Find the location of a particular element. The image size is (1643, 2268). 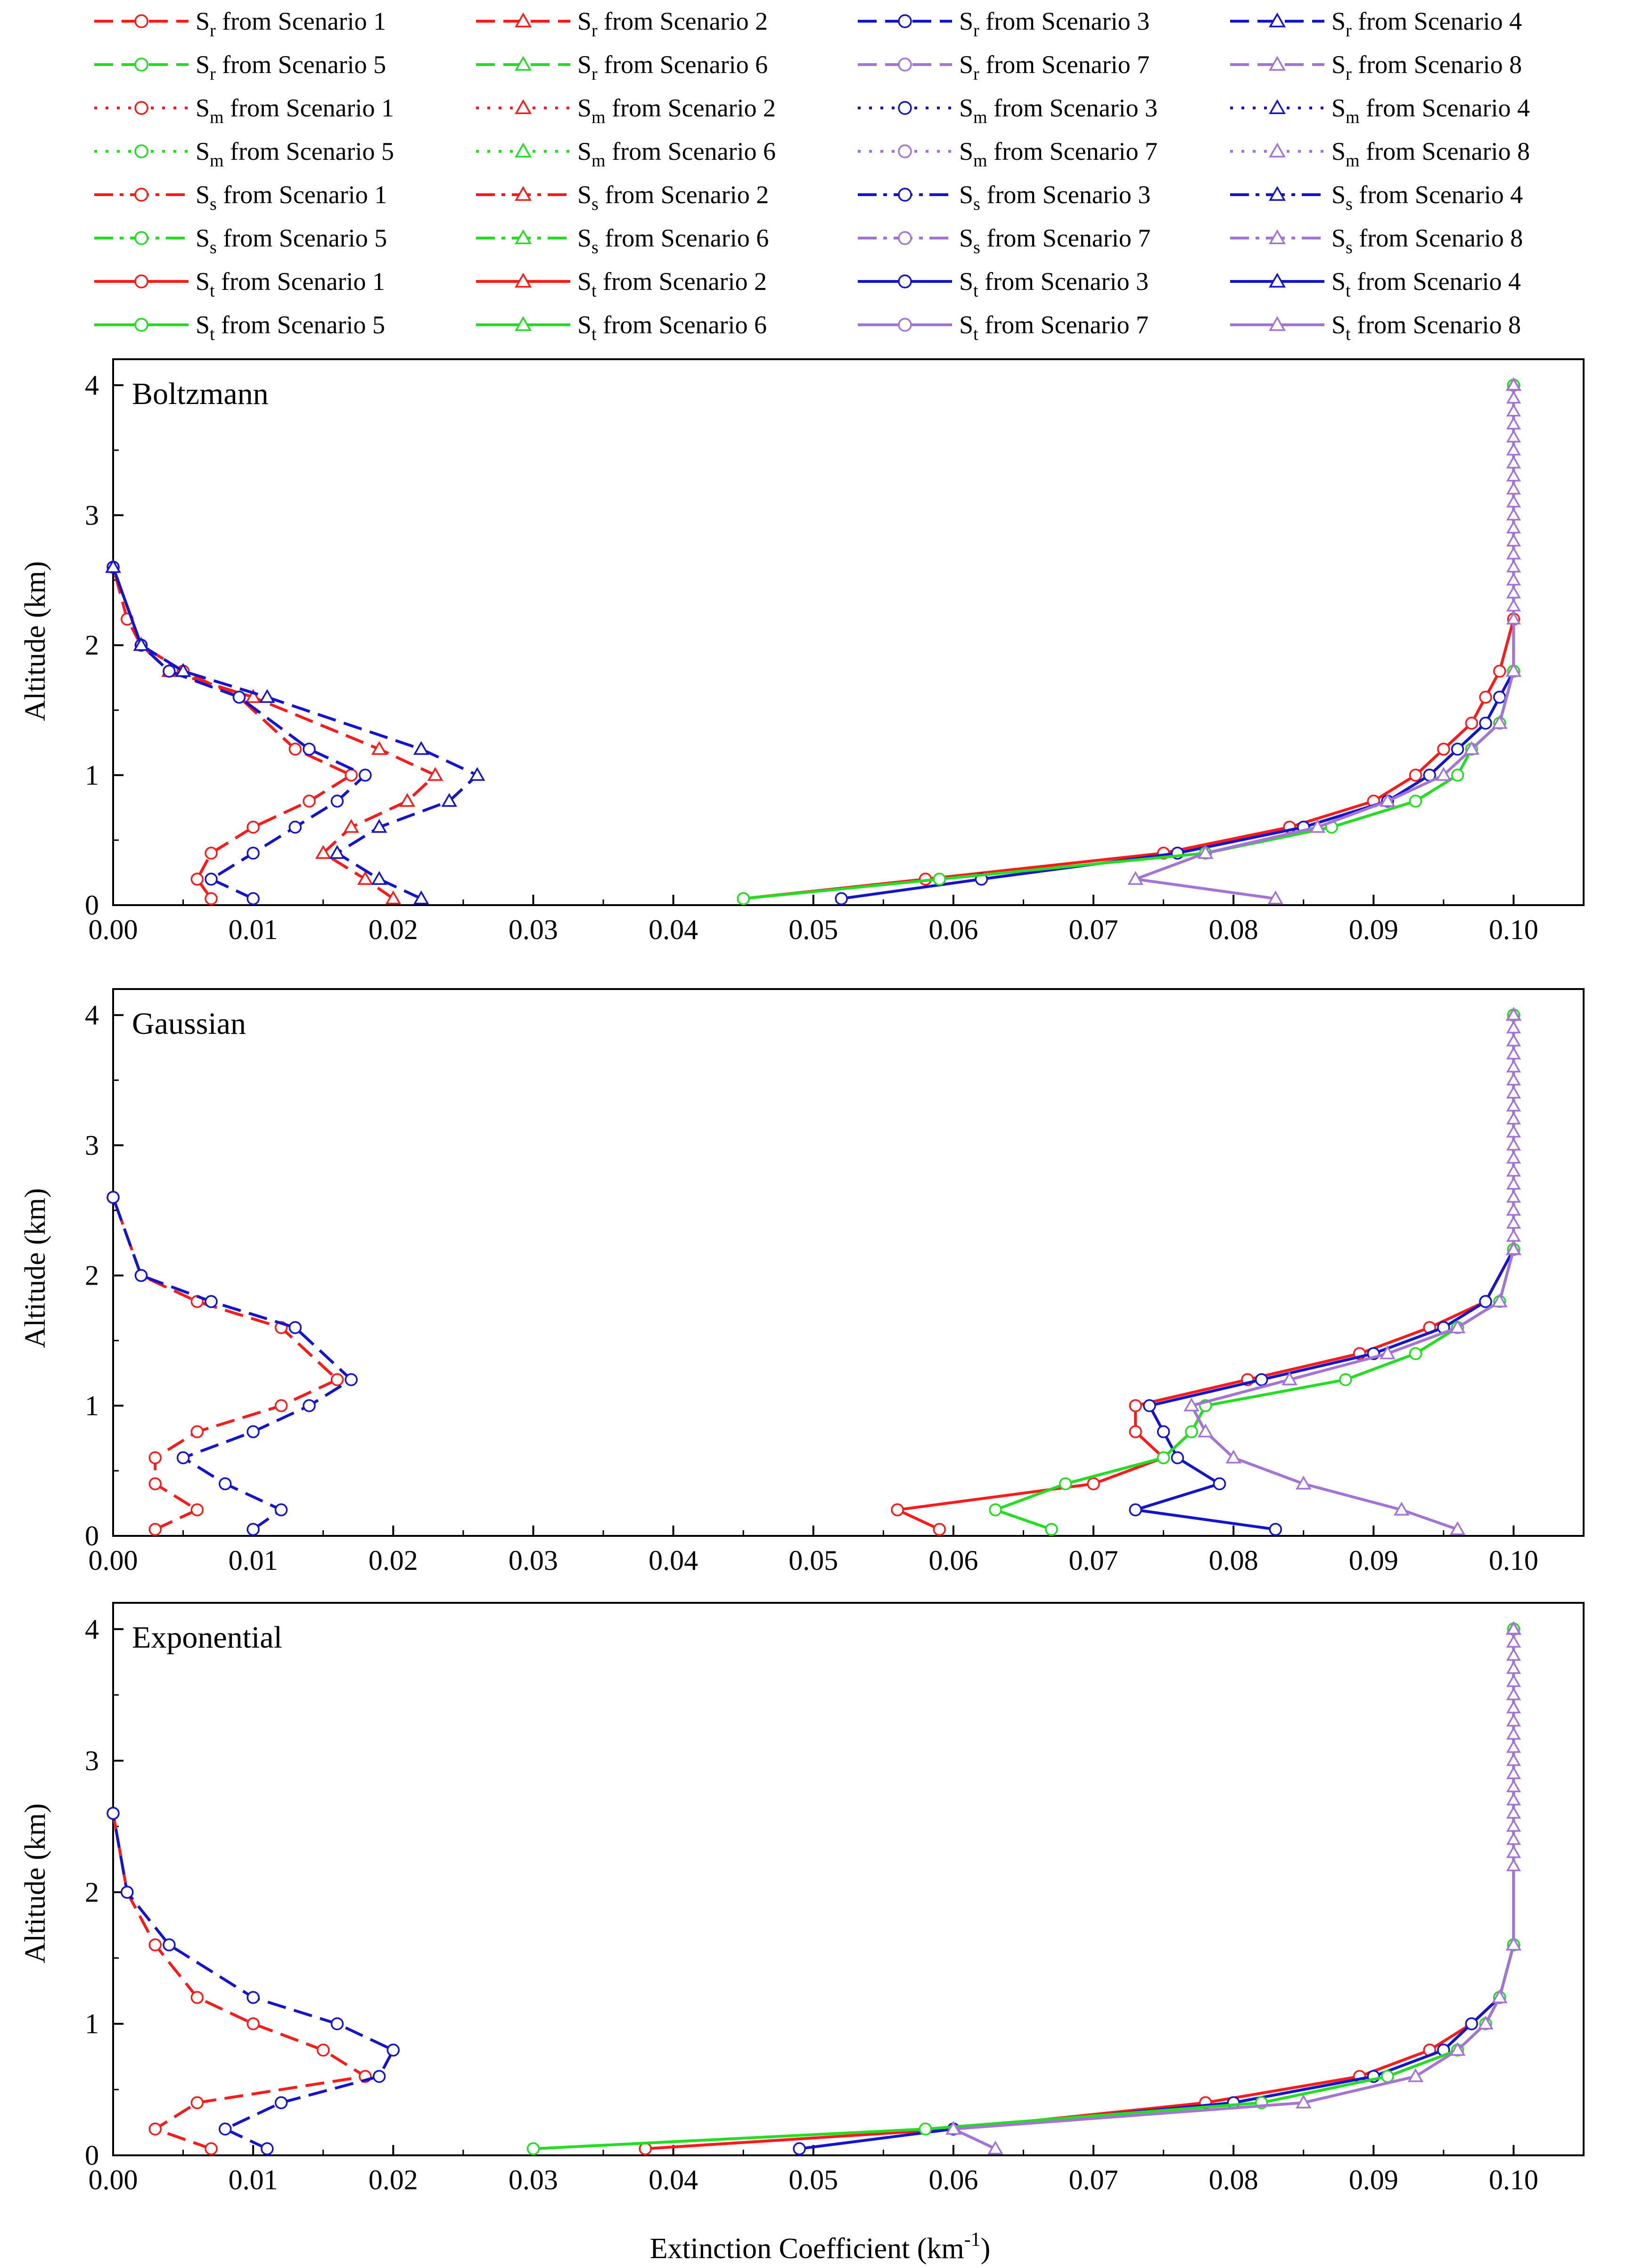

legend-label: Sm from Scenario 4 is located at coordinates (1430, 110).